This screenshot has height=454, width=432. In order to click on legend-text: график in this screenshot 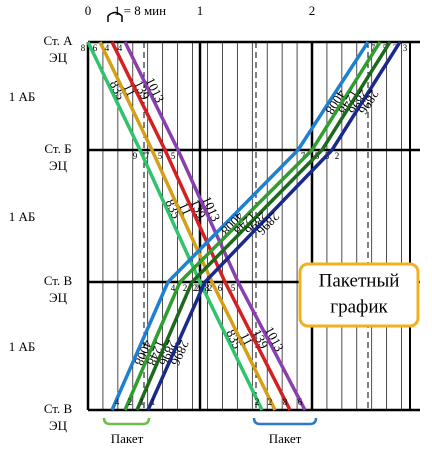, I will do `click(359, 306)`.